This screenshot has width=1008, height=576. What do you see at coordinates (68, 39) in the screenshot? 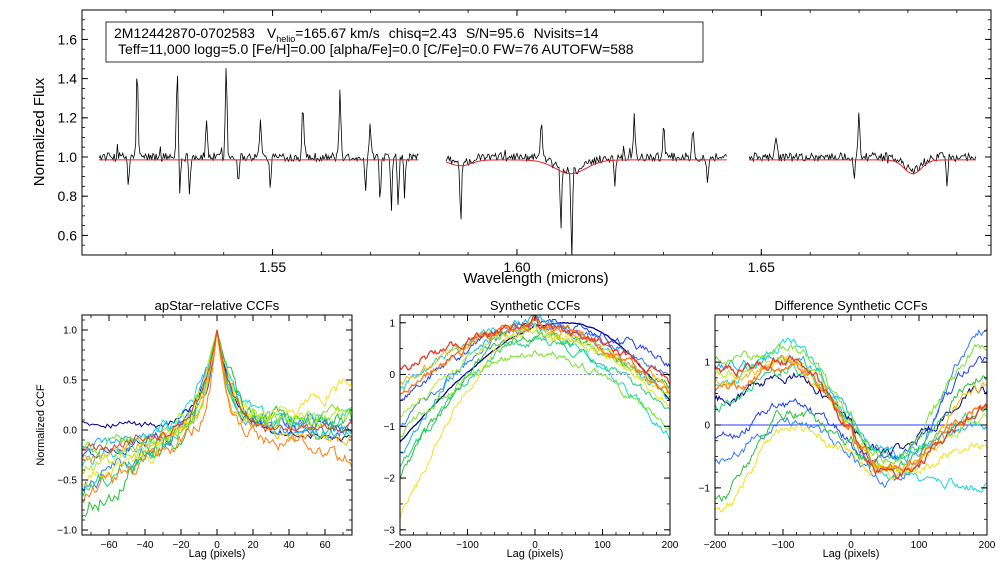
I see `spectrum-ytick-label: 1.6` at bounding box center [68, 39].